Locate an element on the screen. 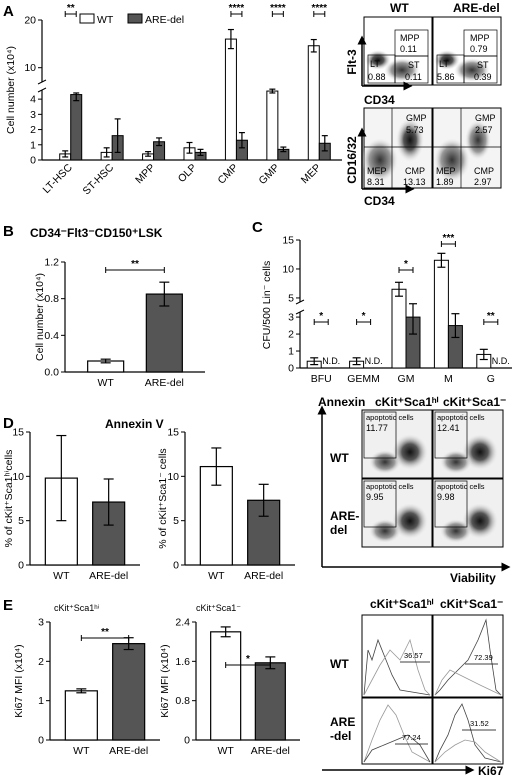  gate-value: 5.73 is located at coordinates (415, 130).